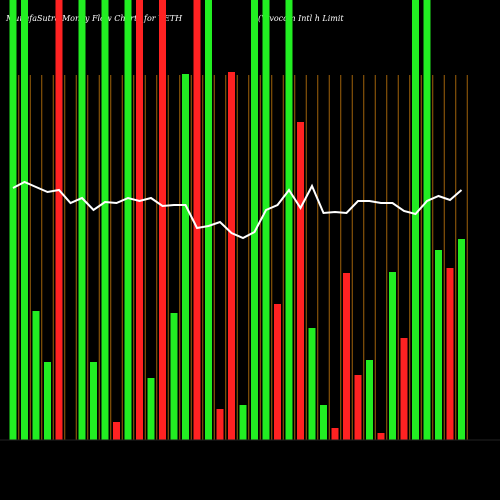 This screenshot has height=500, width=500. What do you see at coordinates (237, 210) in the screenshot?
I see `price-line` at bounding box center [237, 210].